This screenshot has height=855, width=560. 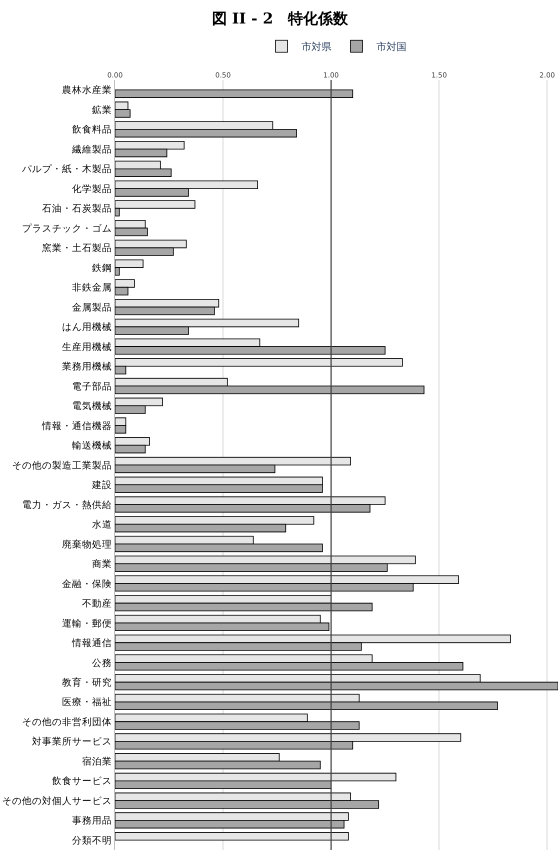 I want to click on y-tick-label: 医療・福祉, so click(x=87, y=702).